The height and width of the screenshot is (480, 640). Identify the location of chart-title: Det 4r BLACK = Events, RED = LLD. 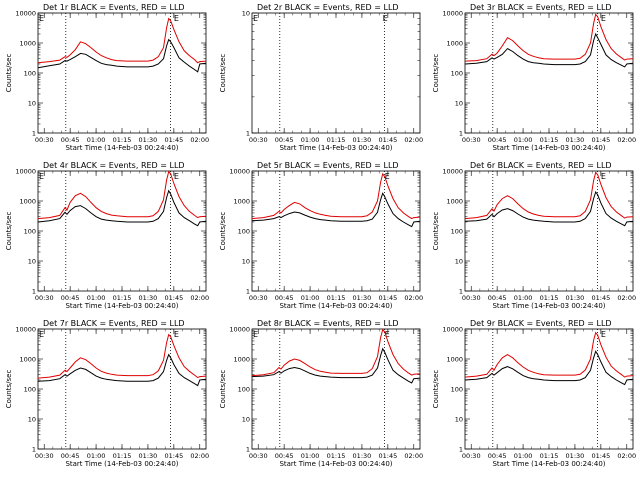
(114, 165).